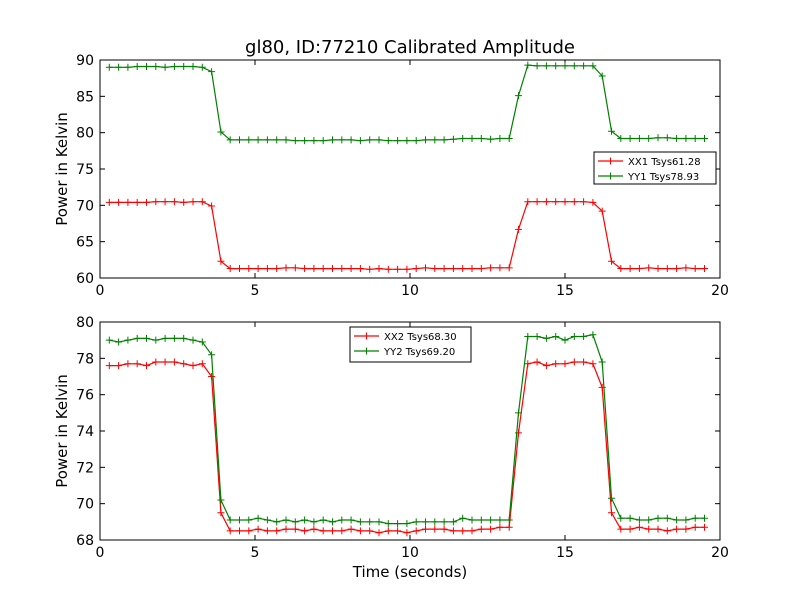 This screenshot has height=604, width=800. Describe the element at coordinates (410, 47) in the screenshot. I see `chart-title: gl80, ID:77210 Calibrated Amplitude` at that location.